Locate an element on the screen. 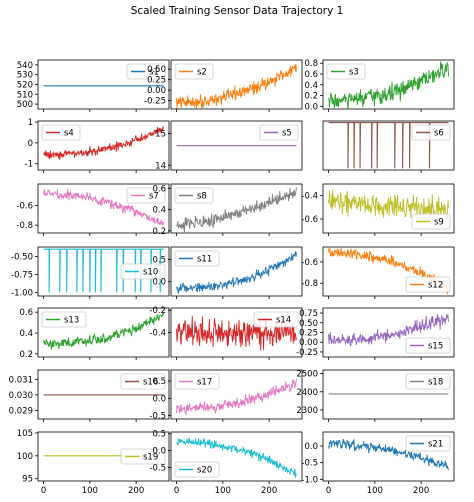 This screenshot has width=474, height=502. panel-s14: -0.4 -0.2 s14 is located at coordinates (226, 333).